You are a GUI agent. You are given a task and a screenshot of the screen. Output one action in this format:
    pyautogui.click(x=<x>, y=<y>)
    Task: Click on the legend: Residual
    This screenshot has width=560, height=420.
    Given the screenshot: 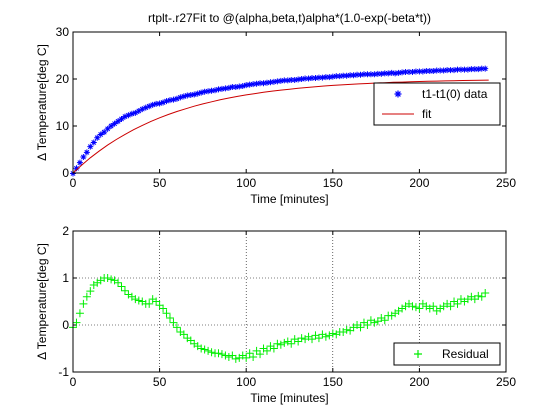 What is the action you would take?
    pyautogui.click(x=447, y=354)
    